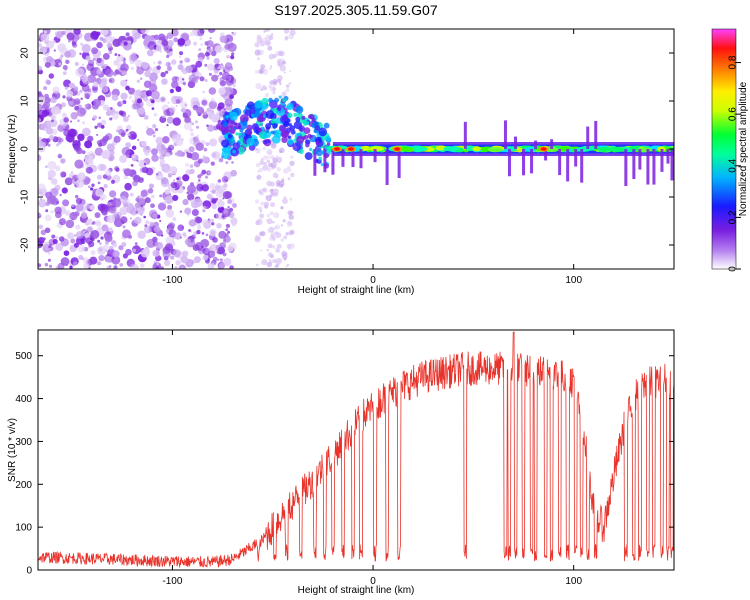 This screenshot has height=600, width=750. I want to click on track-spike, so click(343, 158).